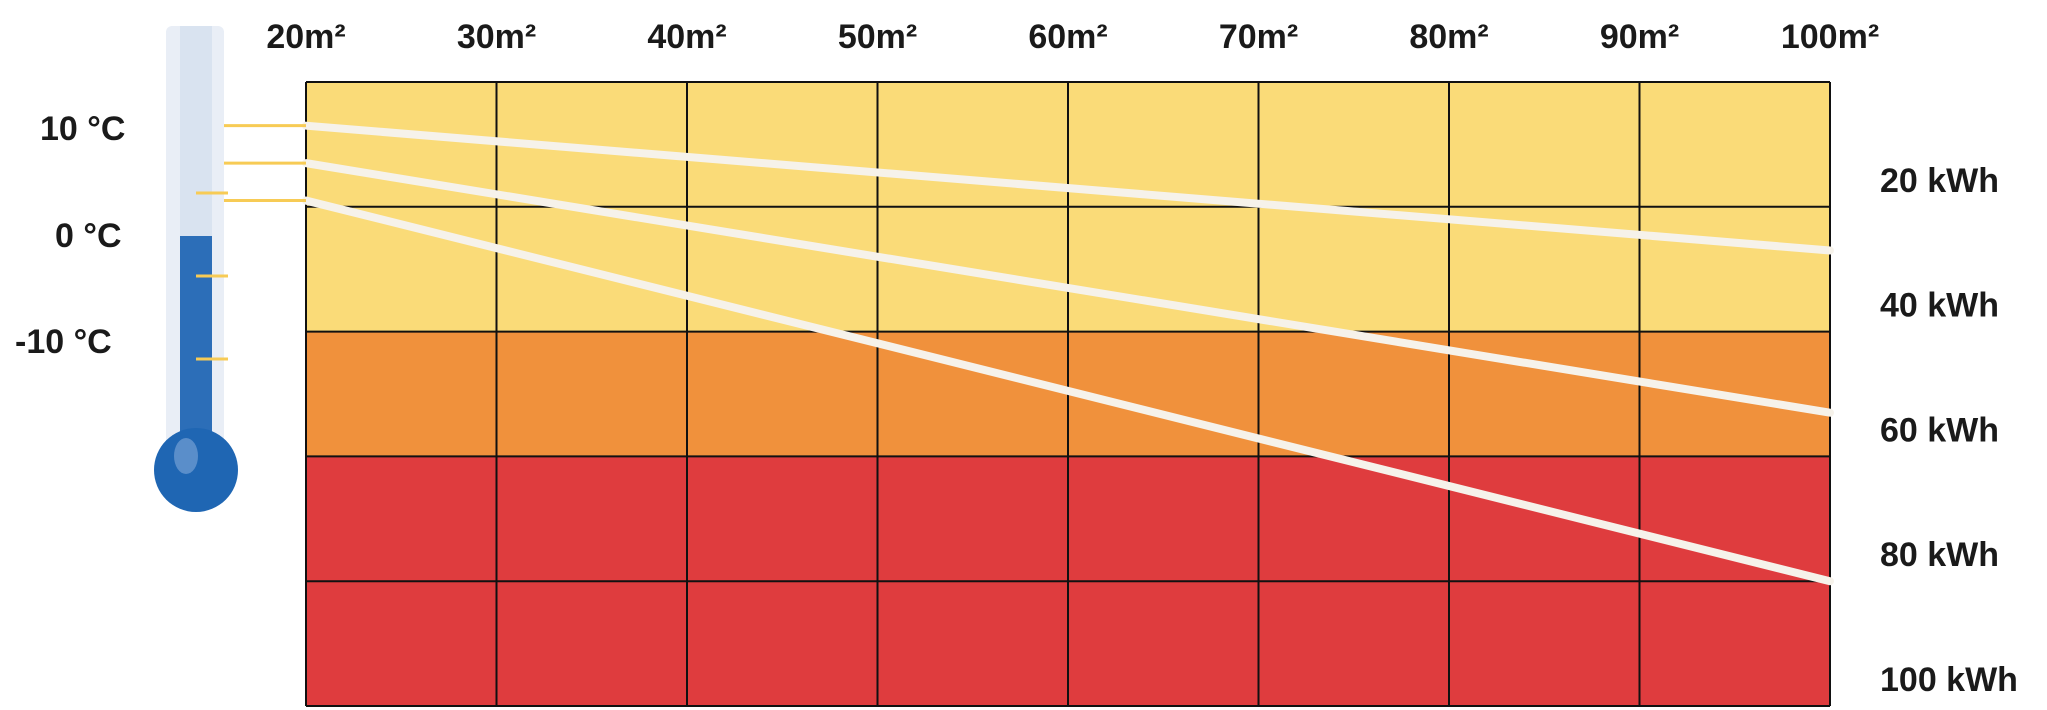  Describe the element at coordinates (1939, 430) in the screenshot. I see `y-tick-label-2: 60 kWh` at that location.